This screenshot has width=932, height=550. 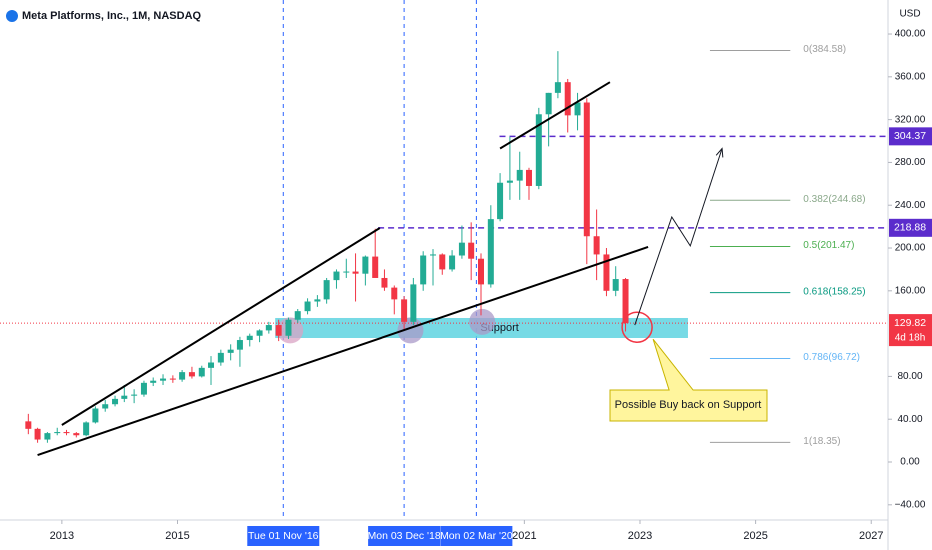 I want to click on price-tag: 304.37, so click(x=910, y=136).